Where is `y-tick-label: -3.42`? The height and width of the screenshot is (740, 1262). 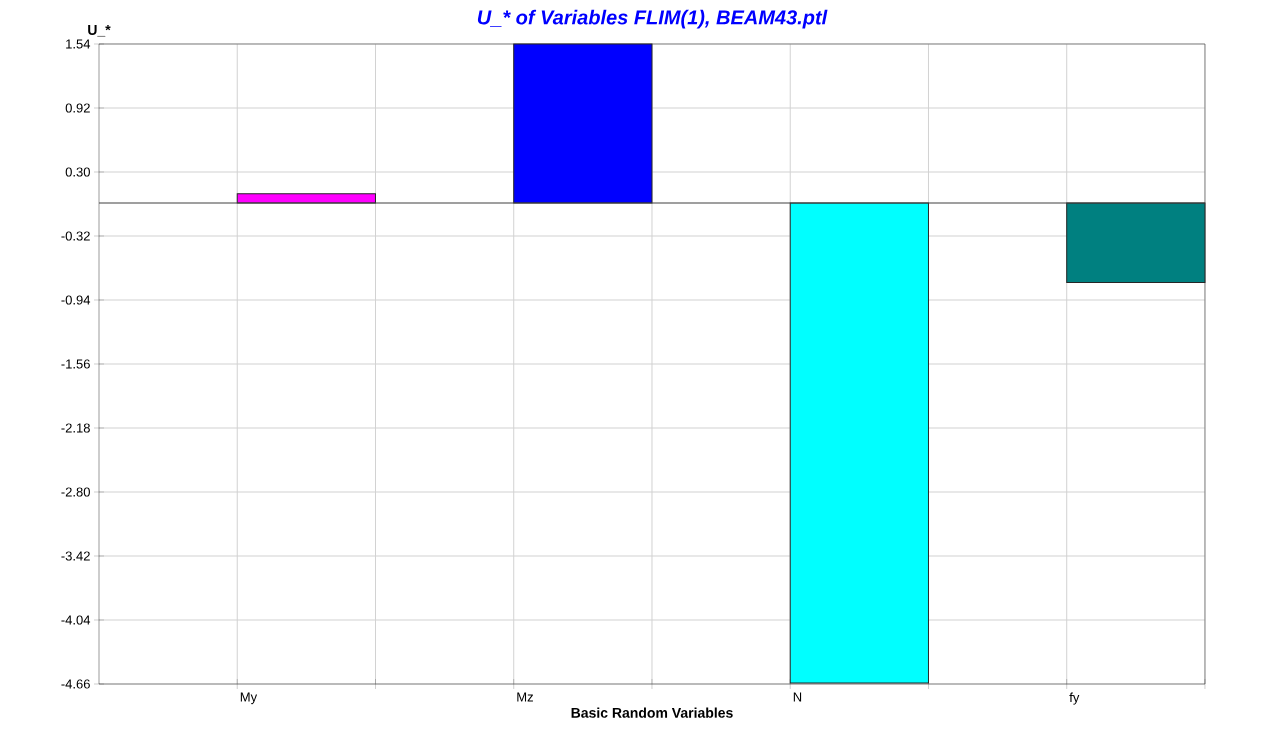 y-tick-label: -3.42 is located at coordinates (75, 556).